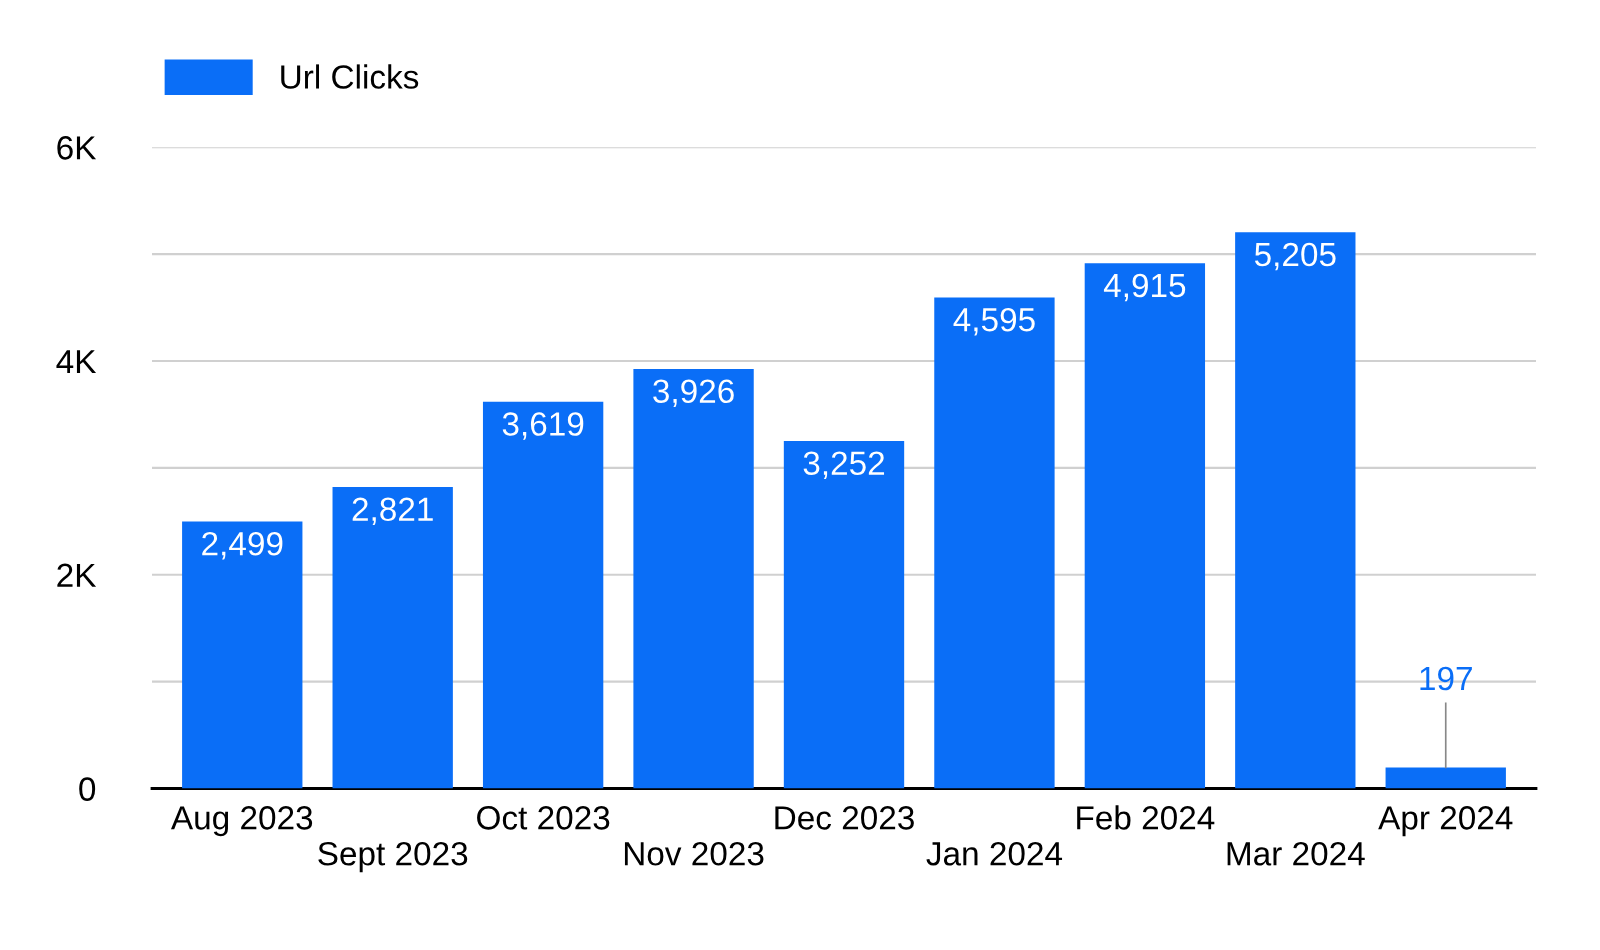 Image resolution: width=1600 pixels, height=950 pixels. Describe the element at coordinates (1296, 853) in the screenshot. I see `x-tick-label: Mar 2024` at that location.